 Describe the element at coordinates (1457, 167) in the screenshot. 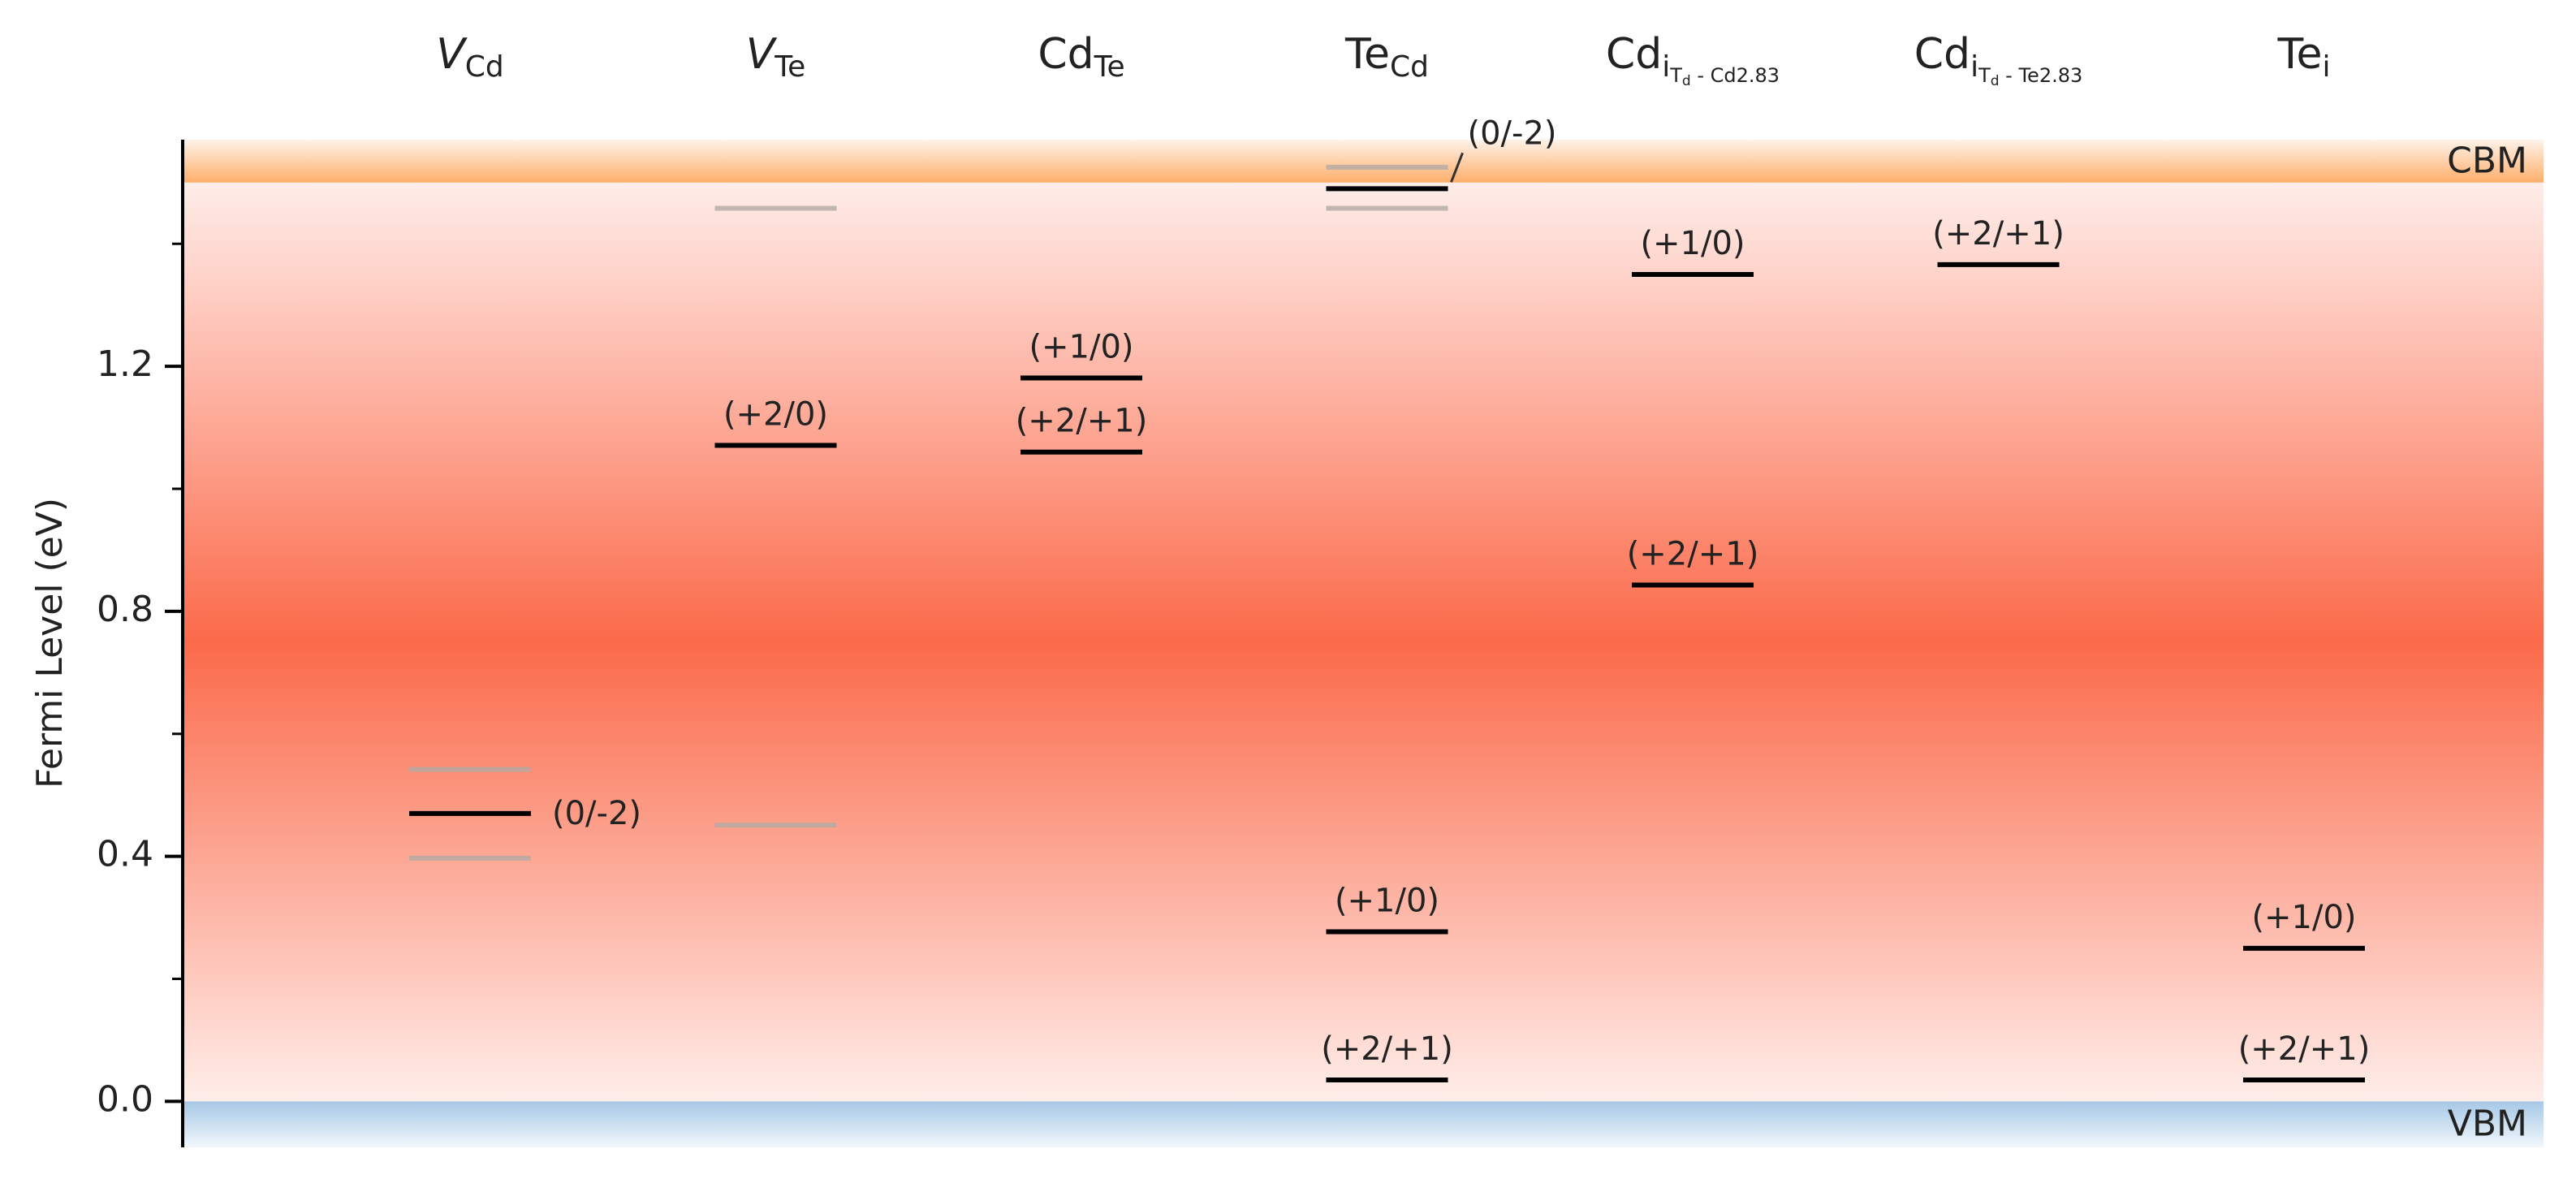

I see `level-pointer` at that location.